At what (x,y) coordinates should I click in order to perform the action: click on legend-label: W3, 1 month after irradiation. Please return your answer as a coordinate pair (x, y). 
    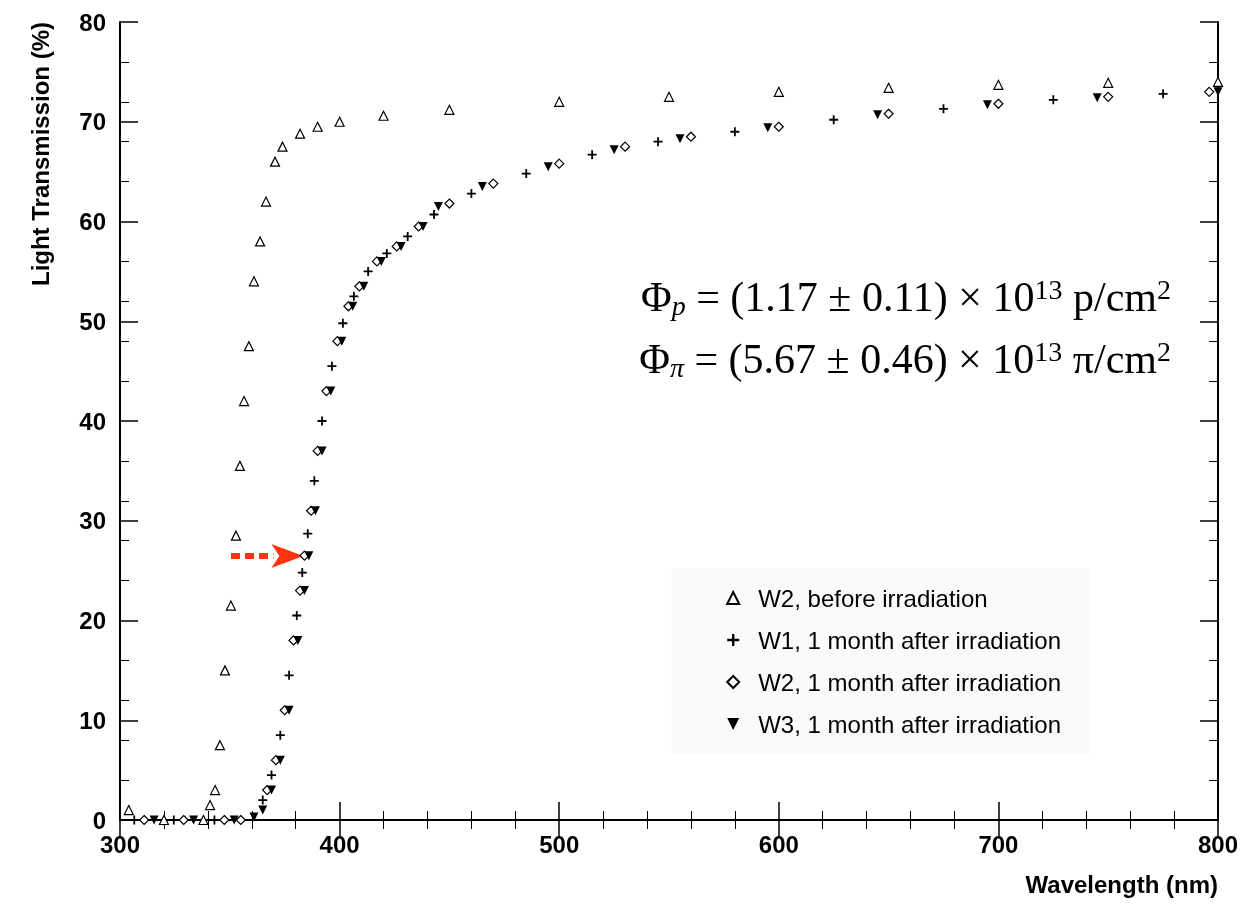
    Looking at the image, I should click on (910, 724).